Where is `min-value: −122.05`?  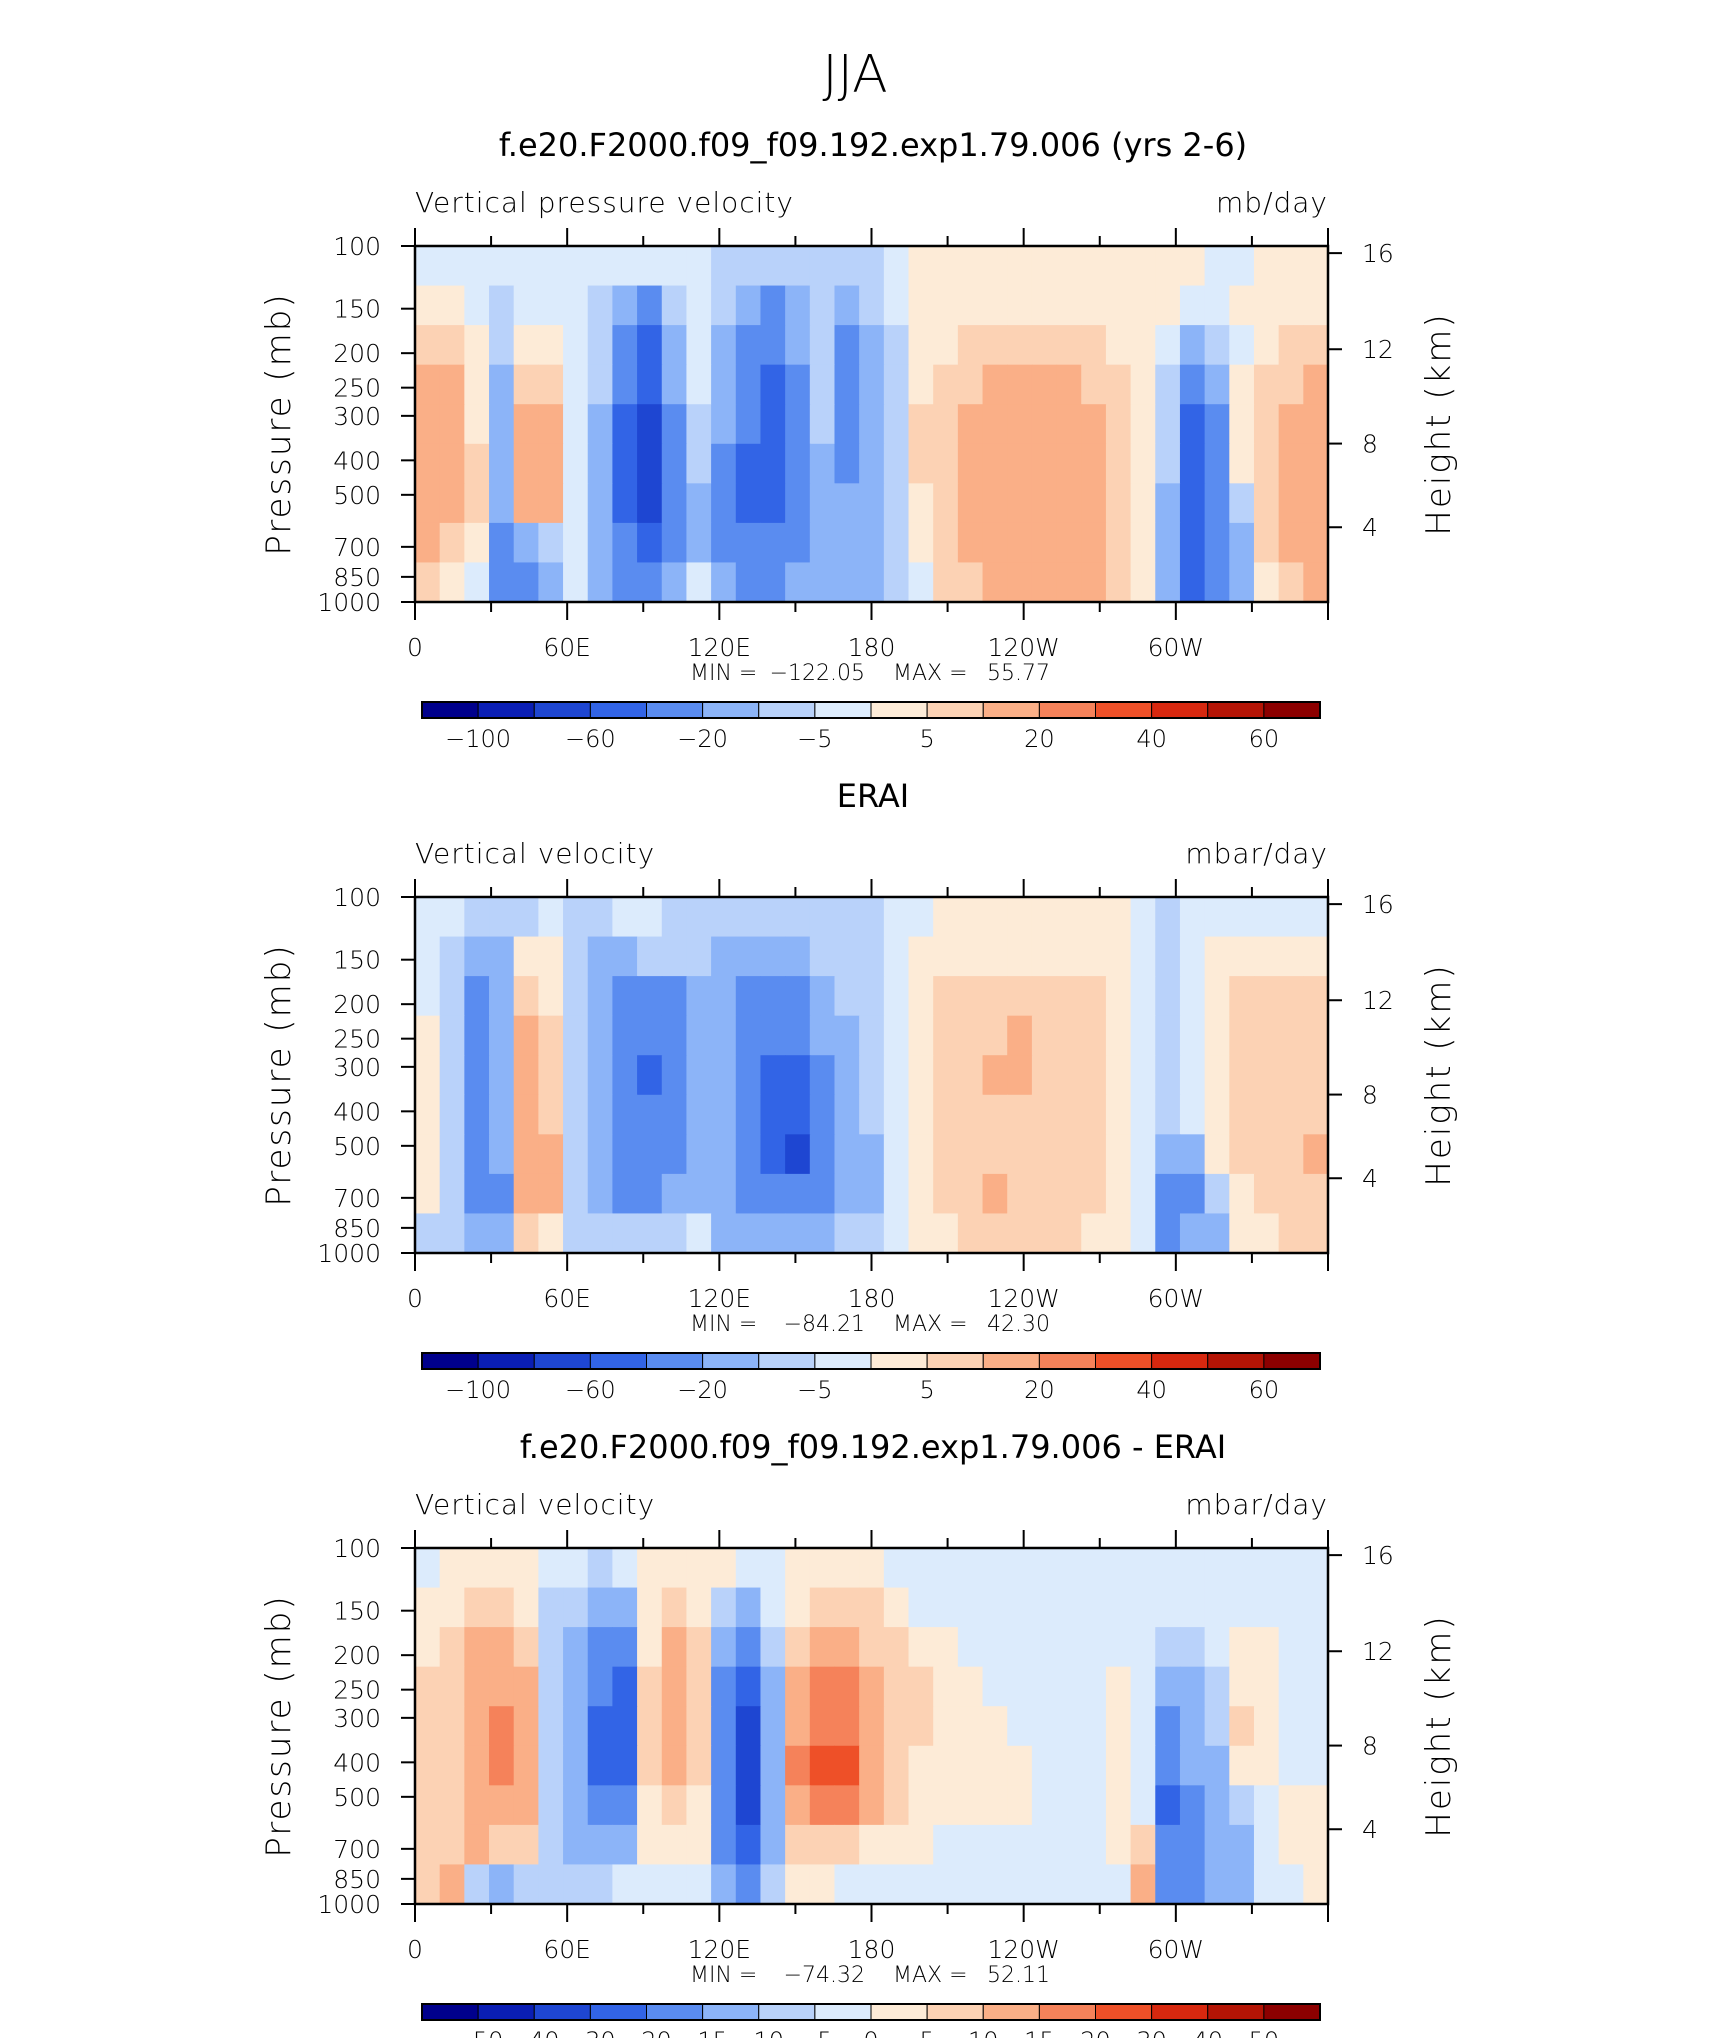 min-value: −122.05 is located at coordinates (817, 673).